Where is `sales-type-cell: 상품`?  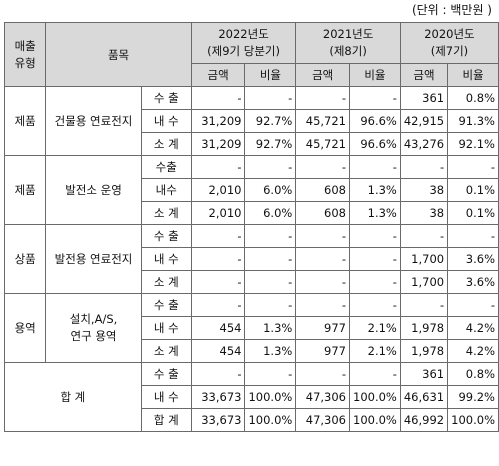 sales-type-cell: 상품 is located at coordinates (25, 259).